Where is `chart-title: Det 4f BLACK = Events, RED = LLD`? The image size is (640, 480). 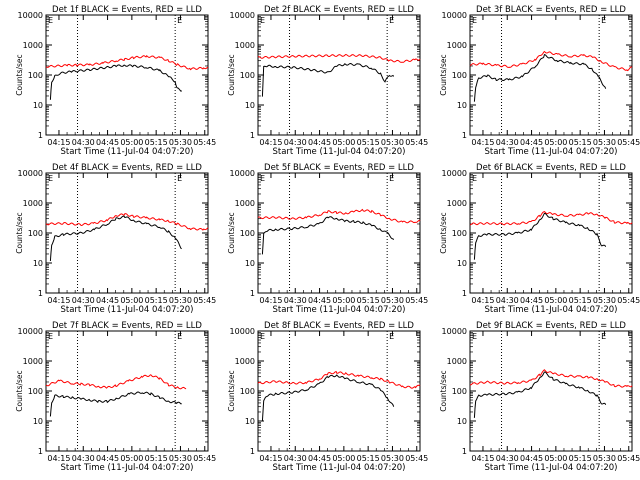
chart-title: Det 4f BLACK = Events, RED = LLD is located at coordinates (127, 168).